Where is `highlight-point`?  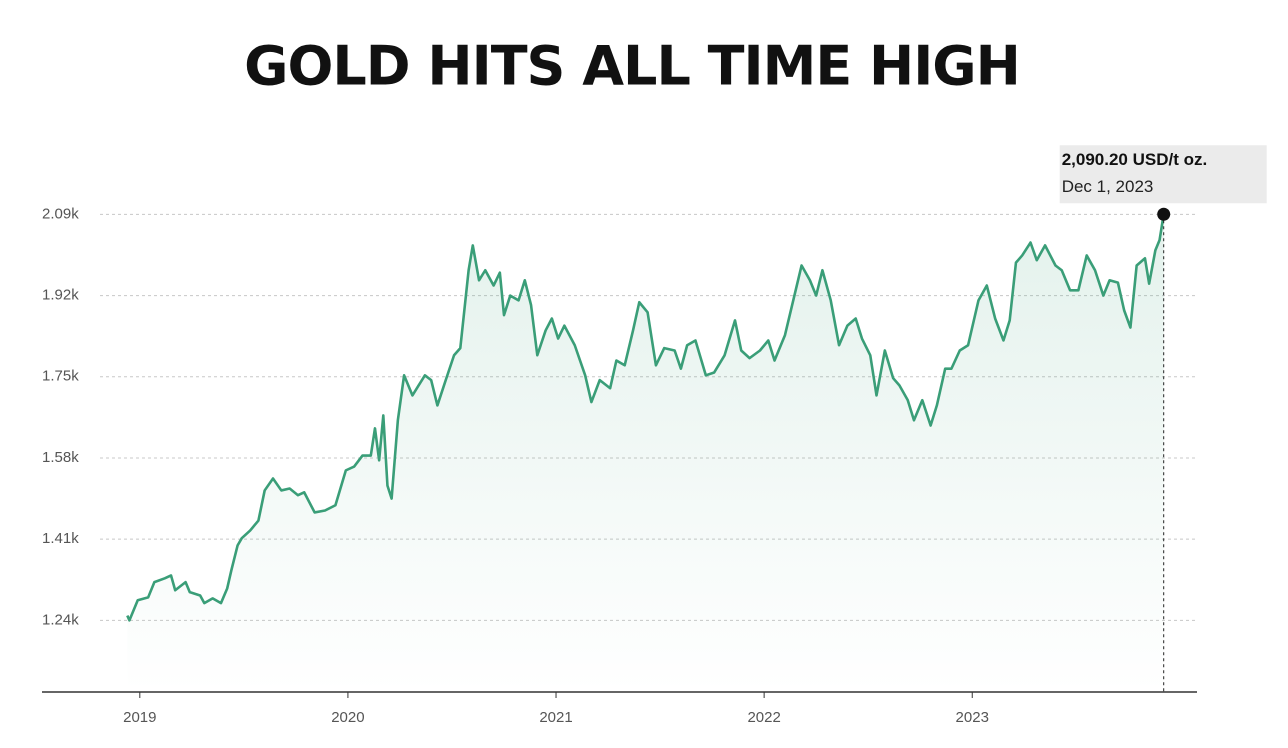 highlight-point is located at coordinates (1164, 214).